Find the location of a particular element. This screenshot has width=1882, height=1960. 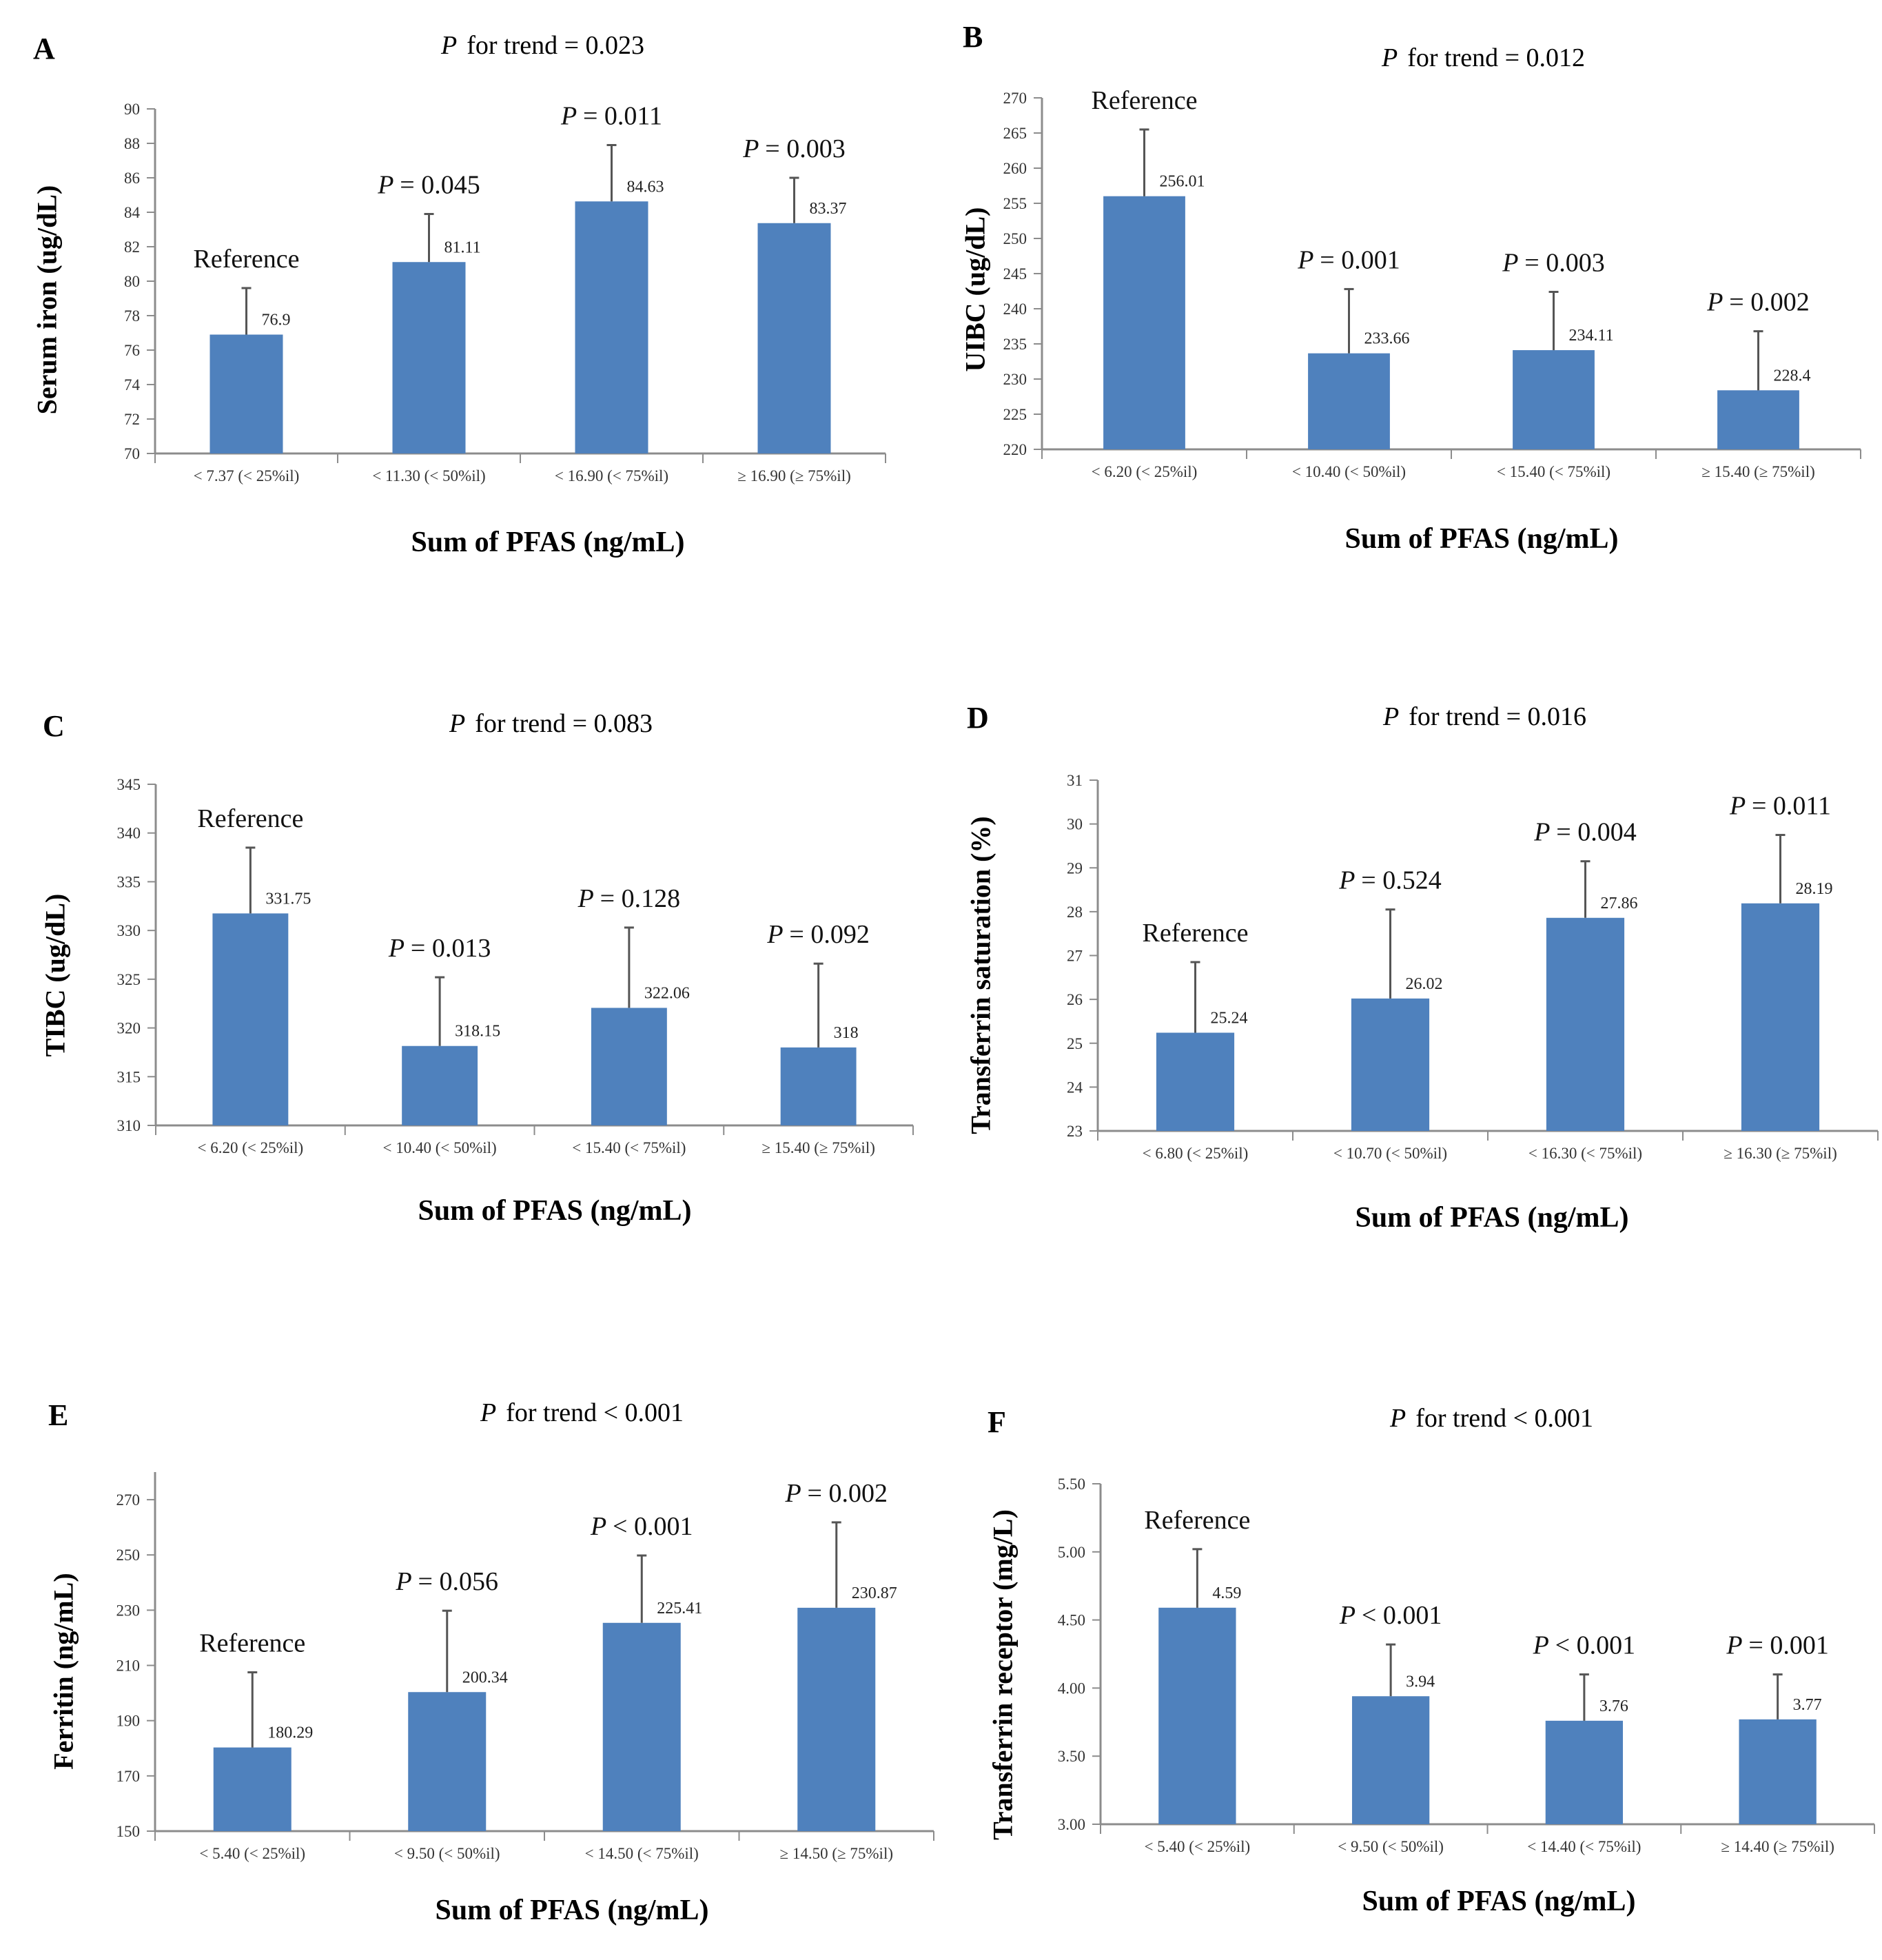

category-label: < 10.40 (< 50%il) is located at coordinates (440, 1147).